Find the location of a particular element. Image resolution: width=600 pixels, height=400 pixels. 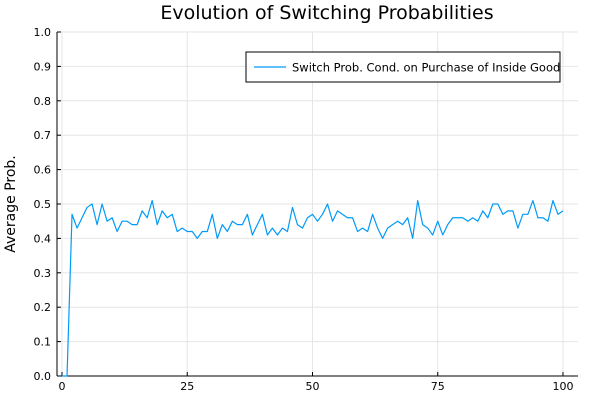

x-tick-label: 50 is located at coordinates (312, 386).